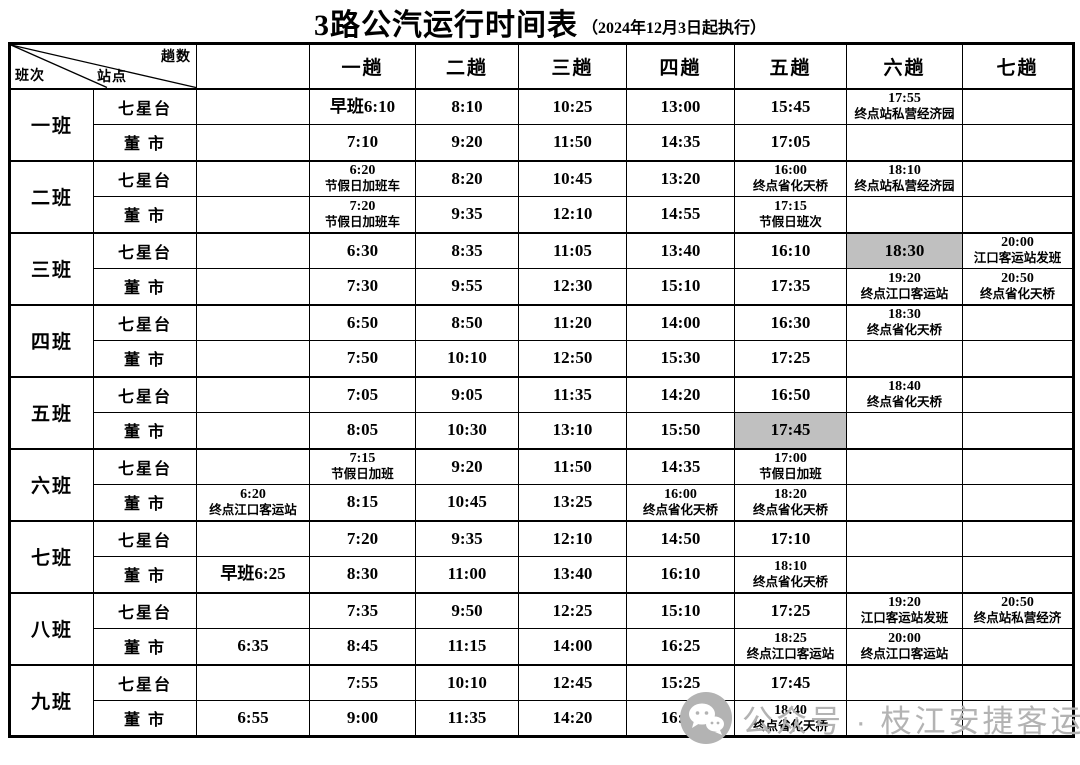 The width and height of the screenshot is (1080, 765). I want to click on time-value: 7:20, so click(362, 206).